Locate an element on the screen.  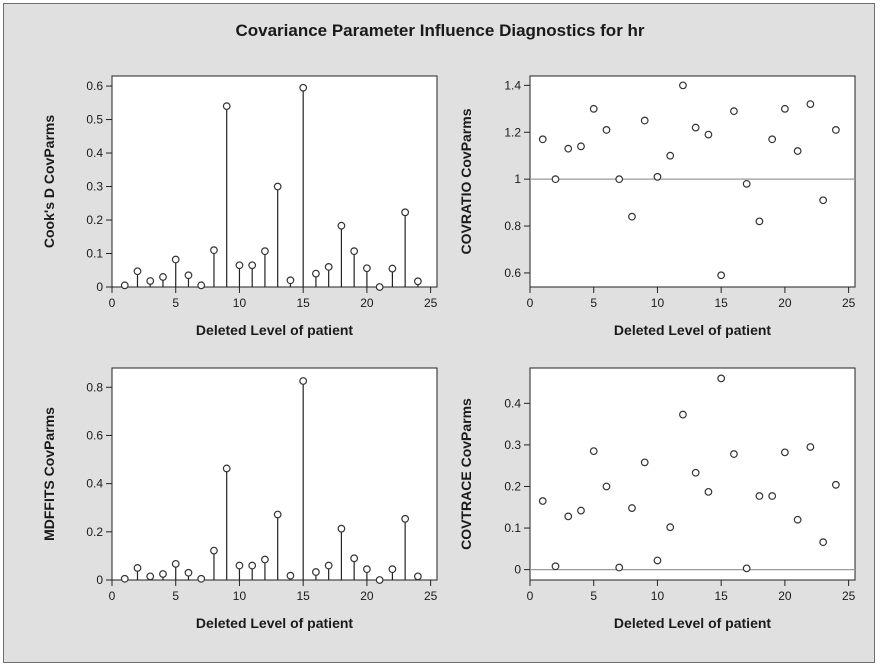
panel-4-x-tick-label: 15 is located at coordinates (721, 596).